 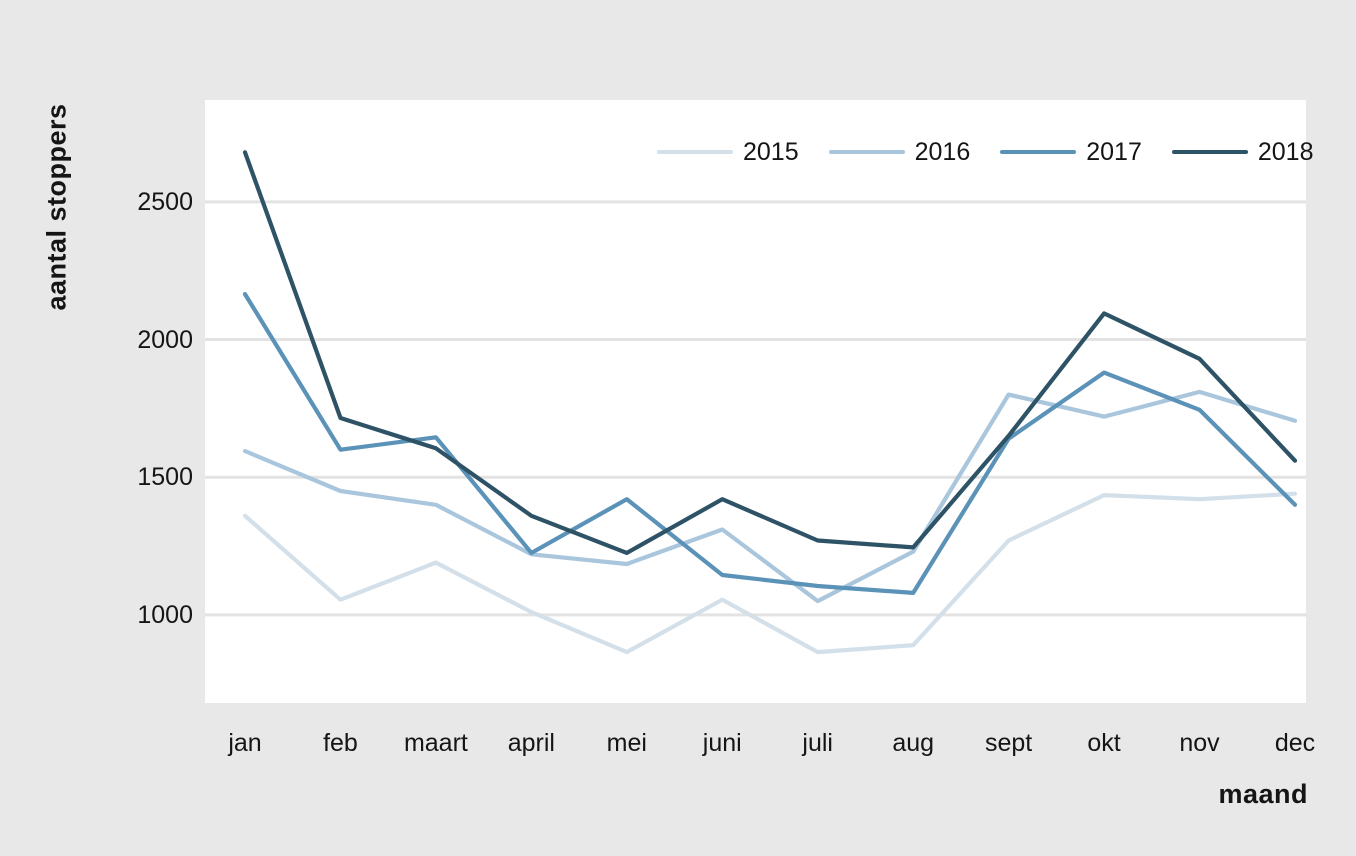 What do you see at coordinates (165, 614) in the screenshot?
I see `y-tick-1000: 1000` at bounding box center [165, 614].